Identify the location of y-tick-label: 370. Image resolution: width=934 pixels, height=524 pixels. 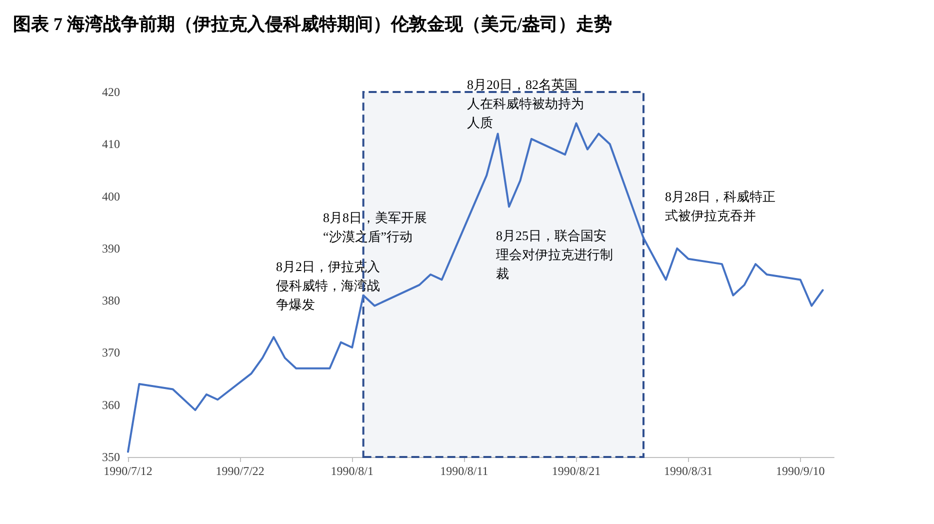
(111, 353).